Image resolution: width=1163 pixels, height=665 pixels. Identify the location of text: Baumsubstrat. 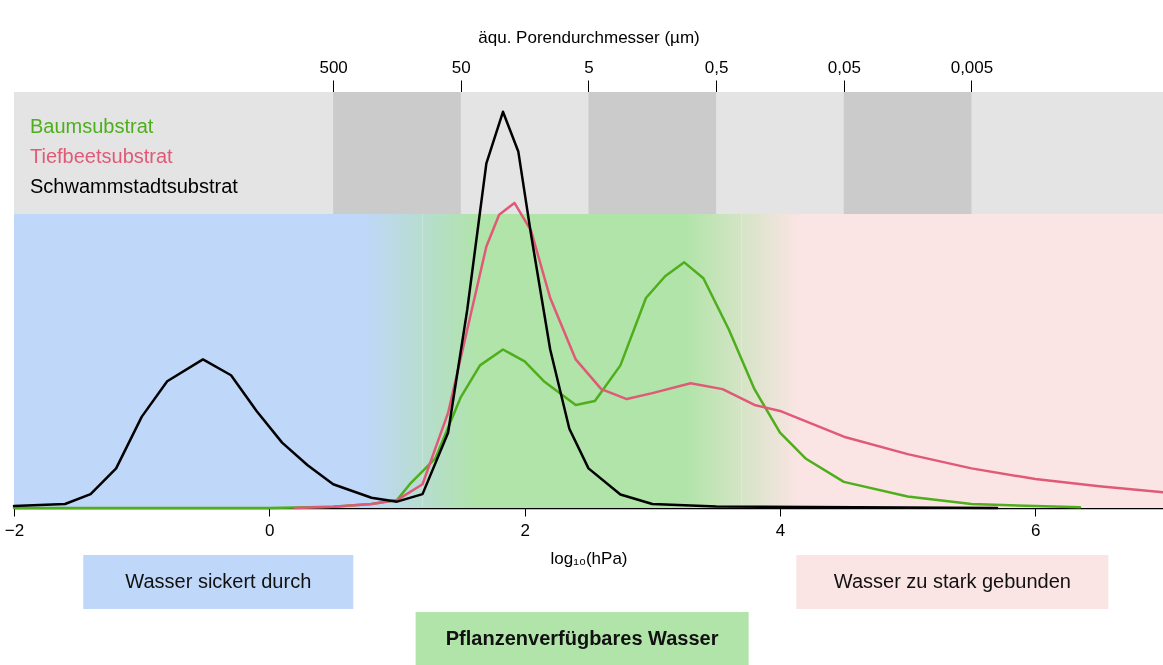
(92, 126).